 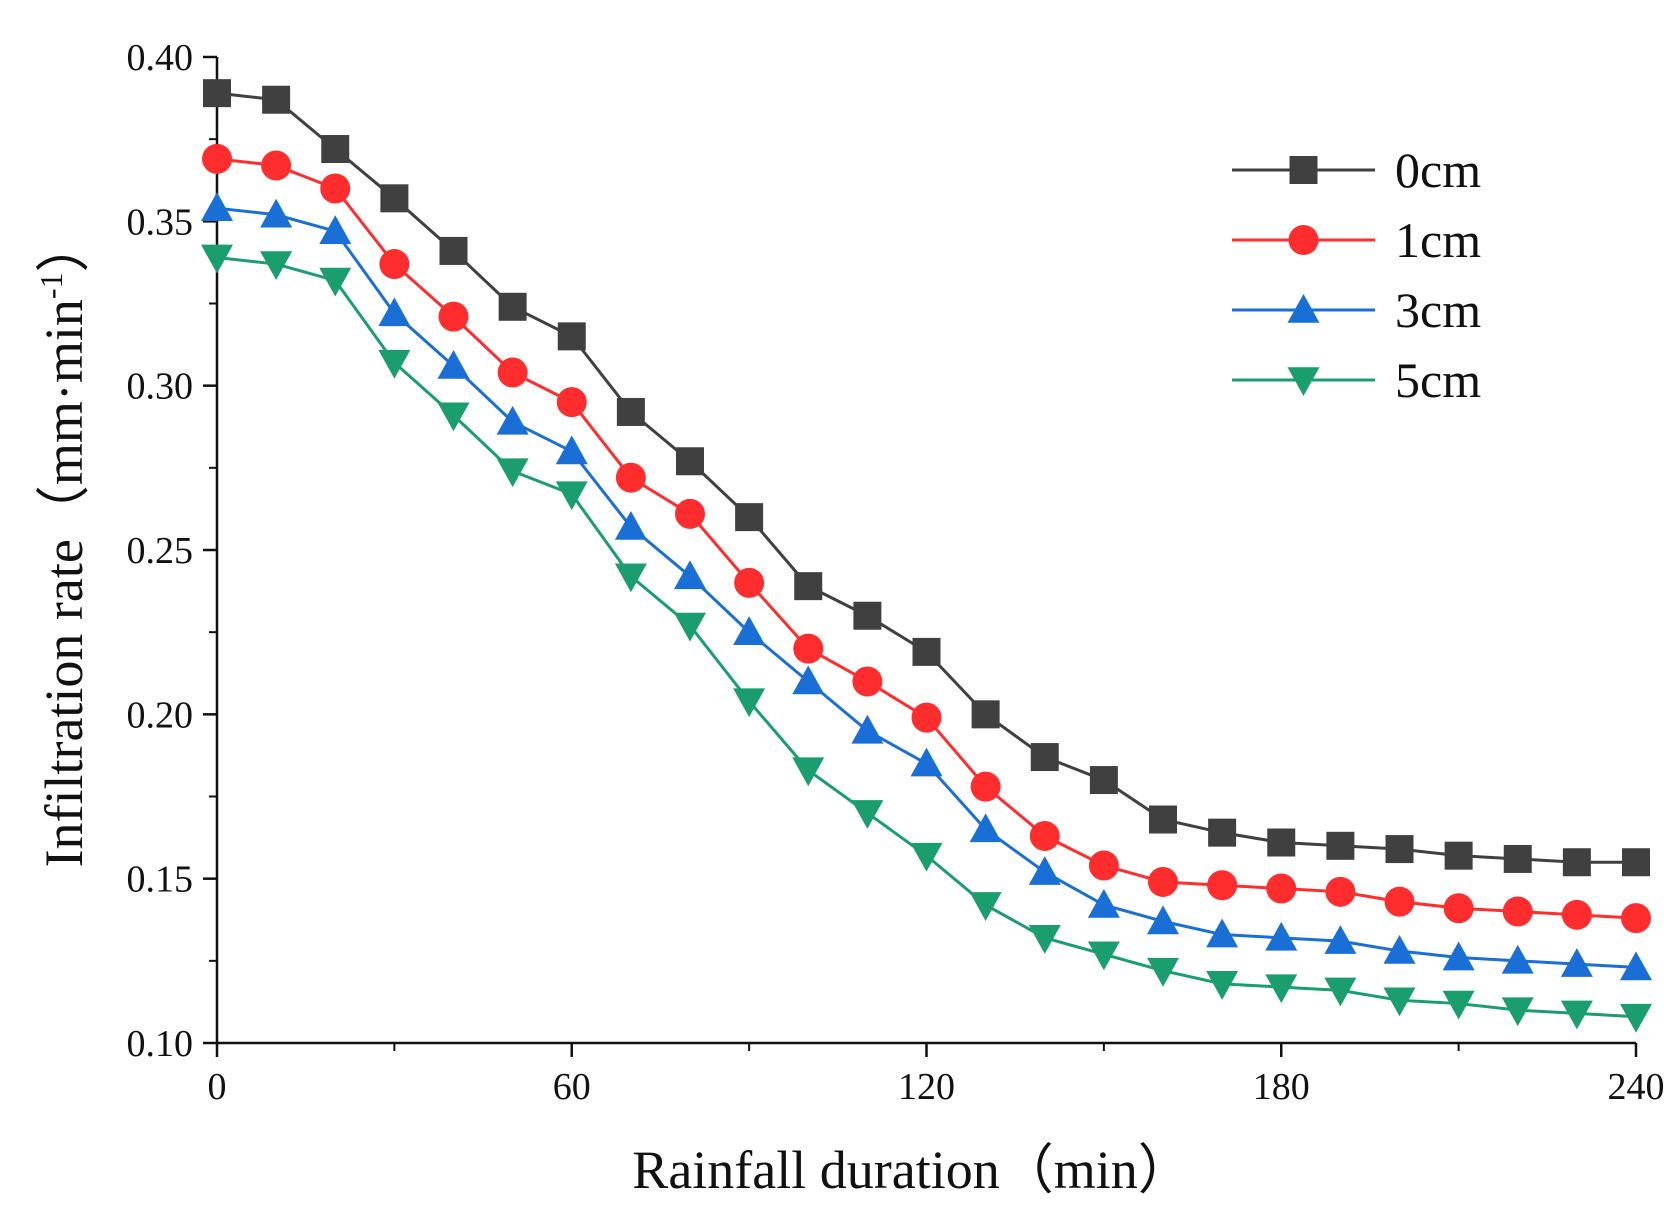 What do you see at coordinates (160, 58) in the screenshot?
I see `y-tick-label: 0.40` at bounding box center [160, 58].